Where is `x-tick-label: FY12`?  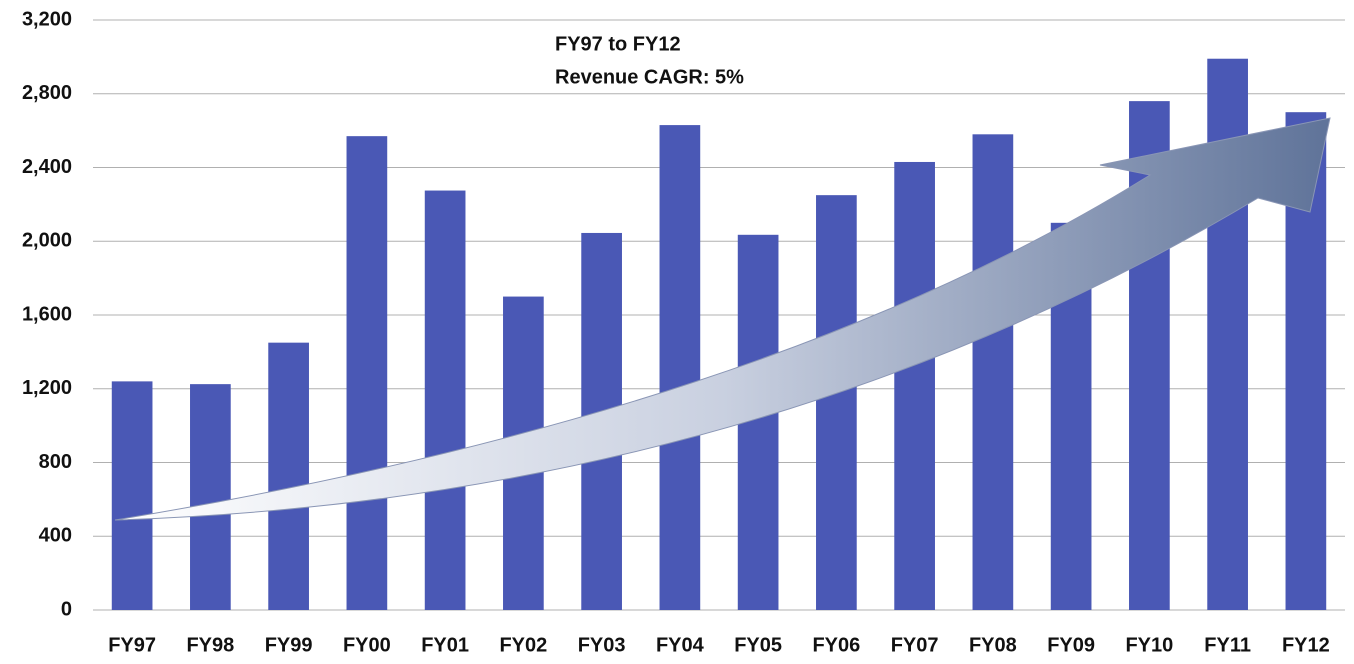 x-tick-label: FY12 is located at coordinates (1306, 645).